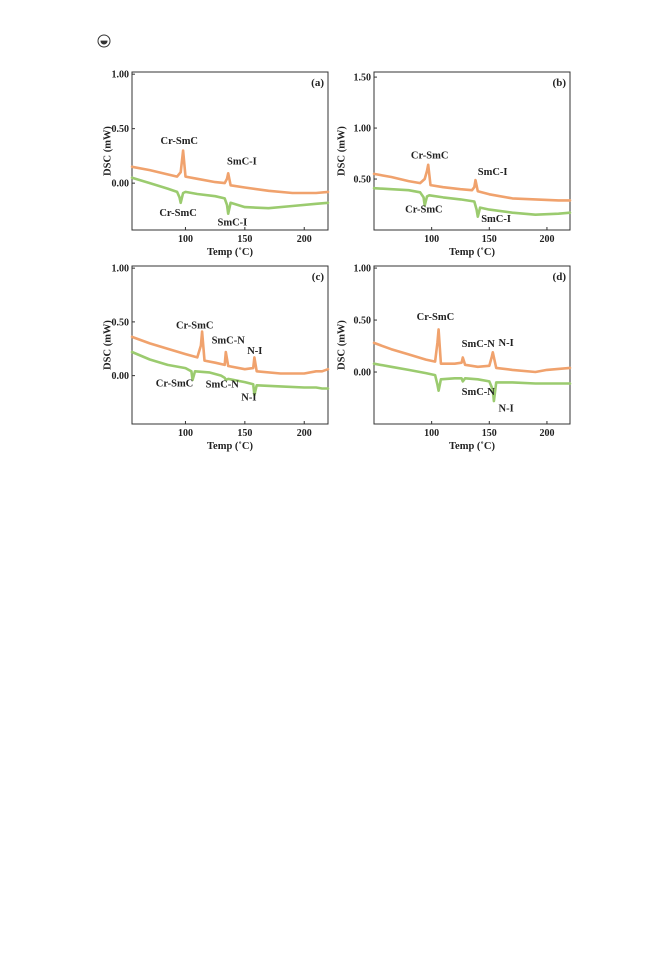  What do you see at coordinates (363, 78) in the screenshot?
I see `y-tick-label: 1.50` at bounding box center [363, 78].